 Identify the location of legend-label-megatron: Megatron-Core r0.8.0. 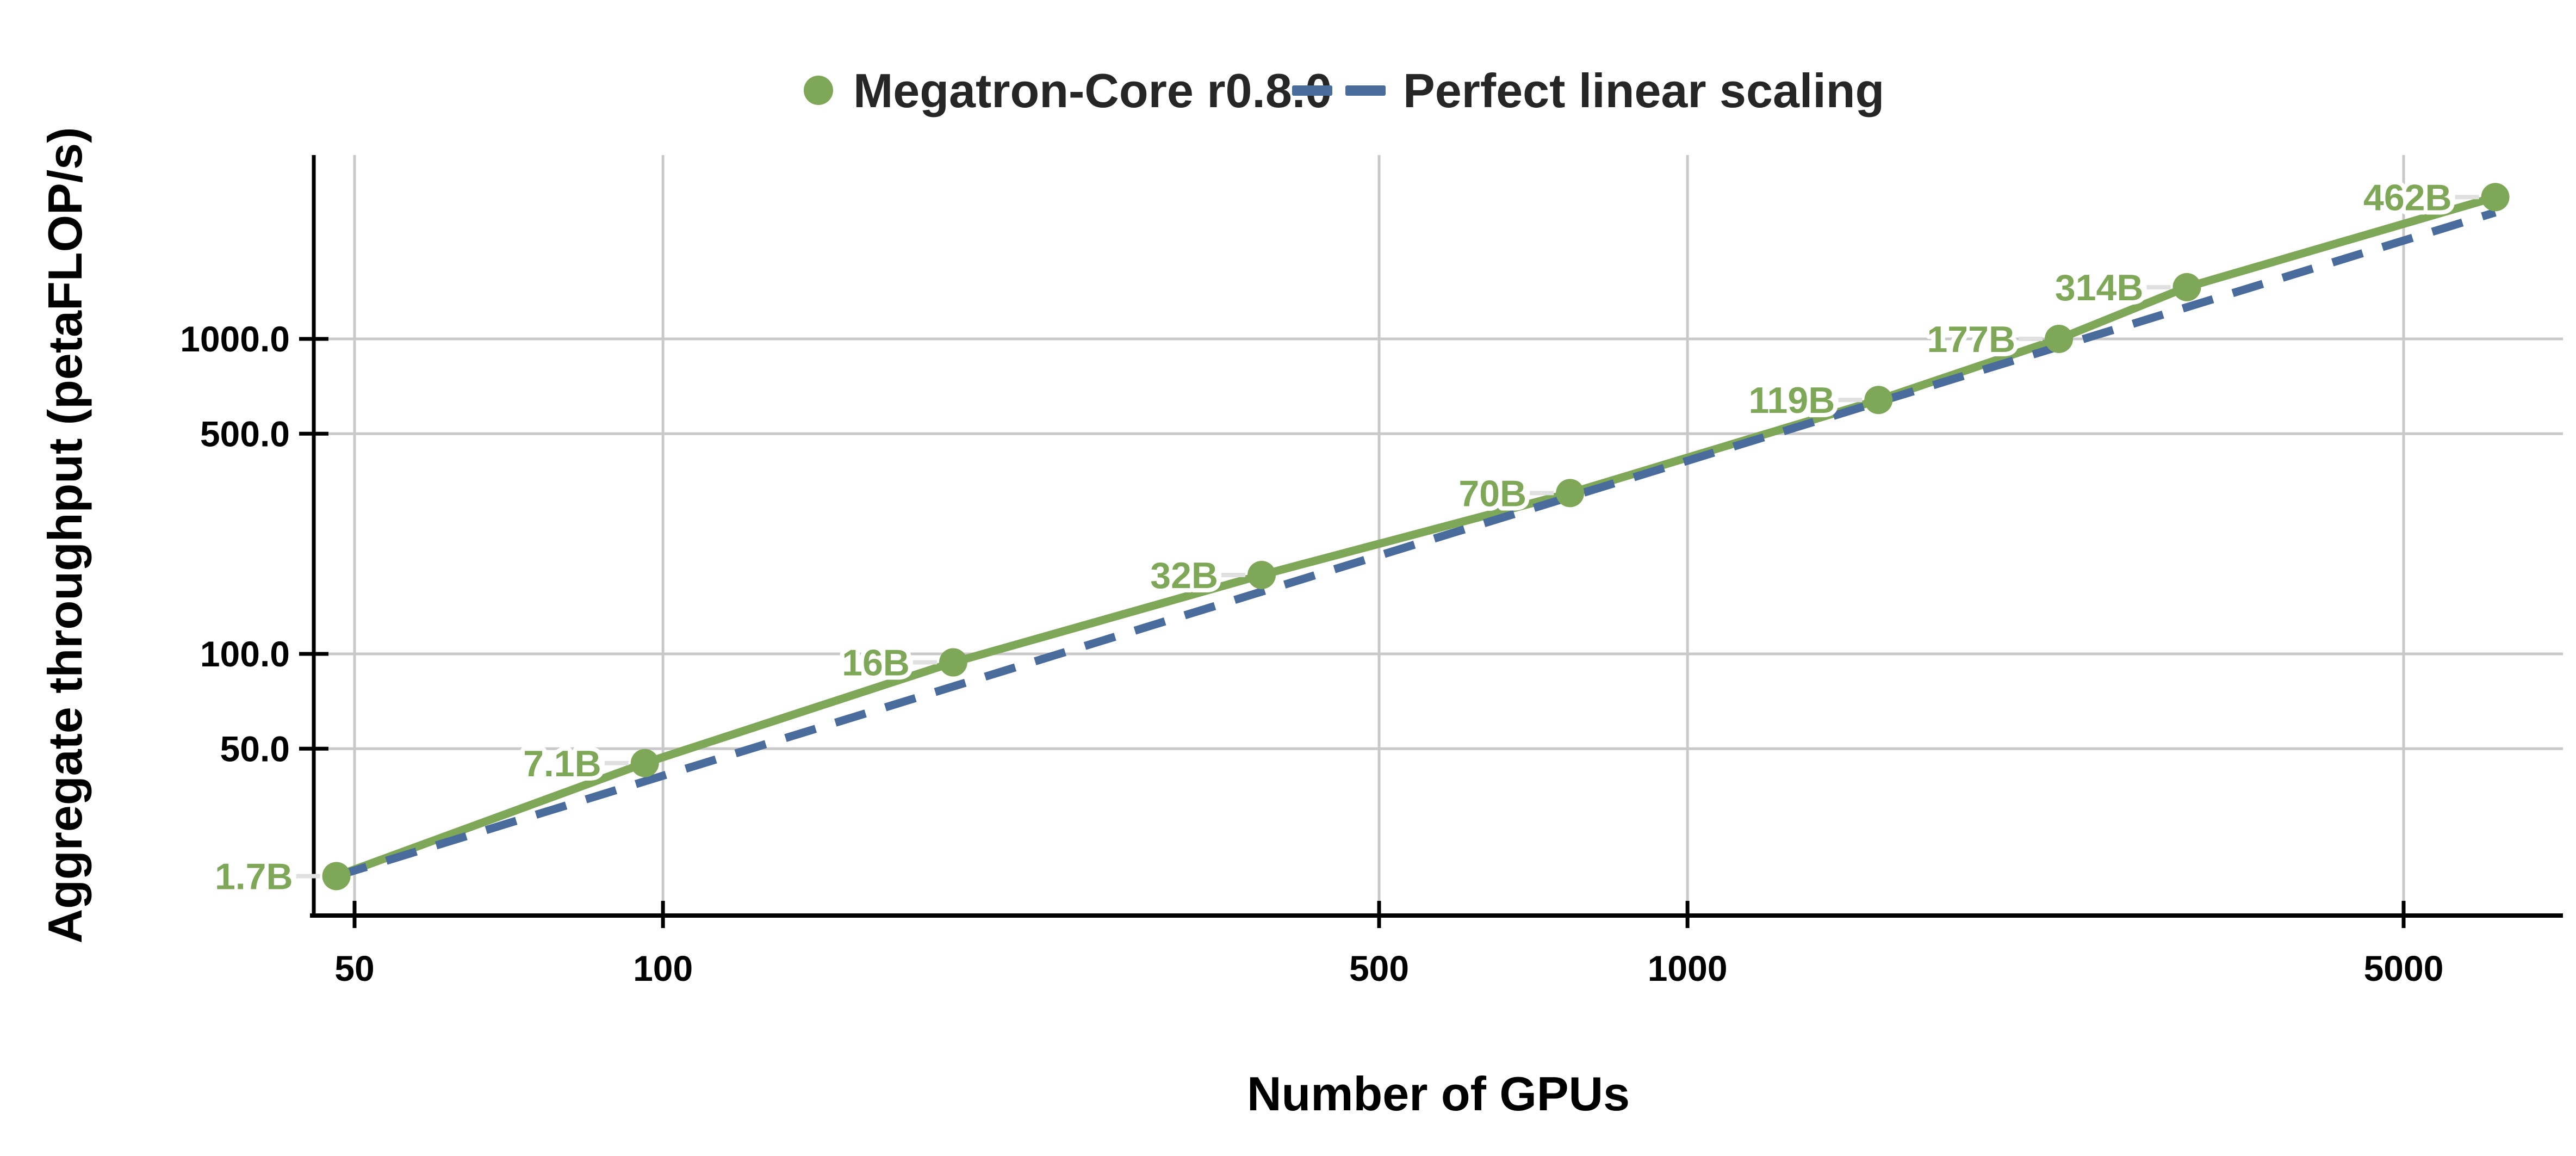
(1092, 91).